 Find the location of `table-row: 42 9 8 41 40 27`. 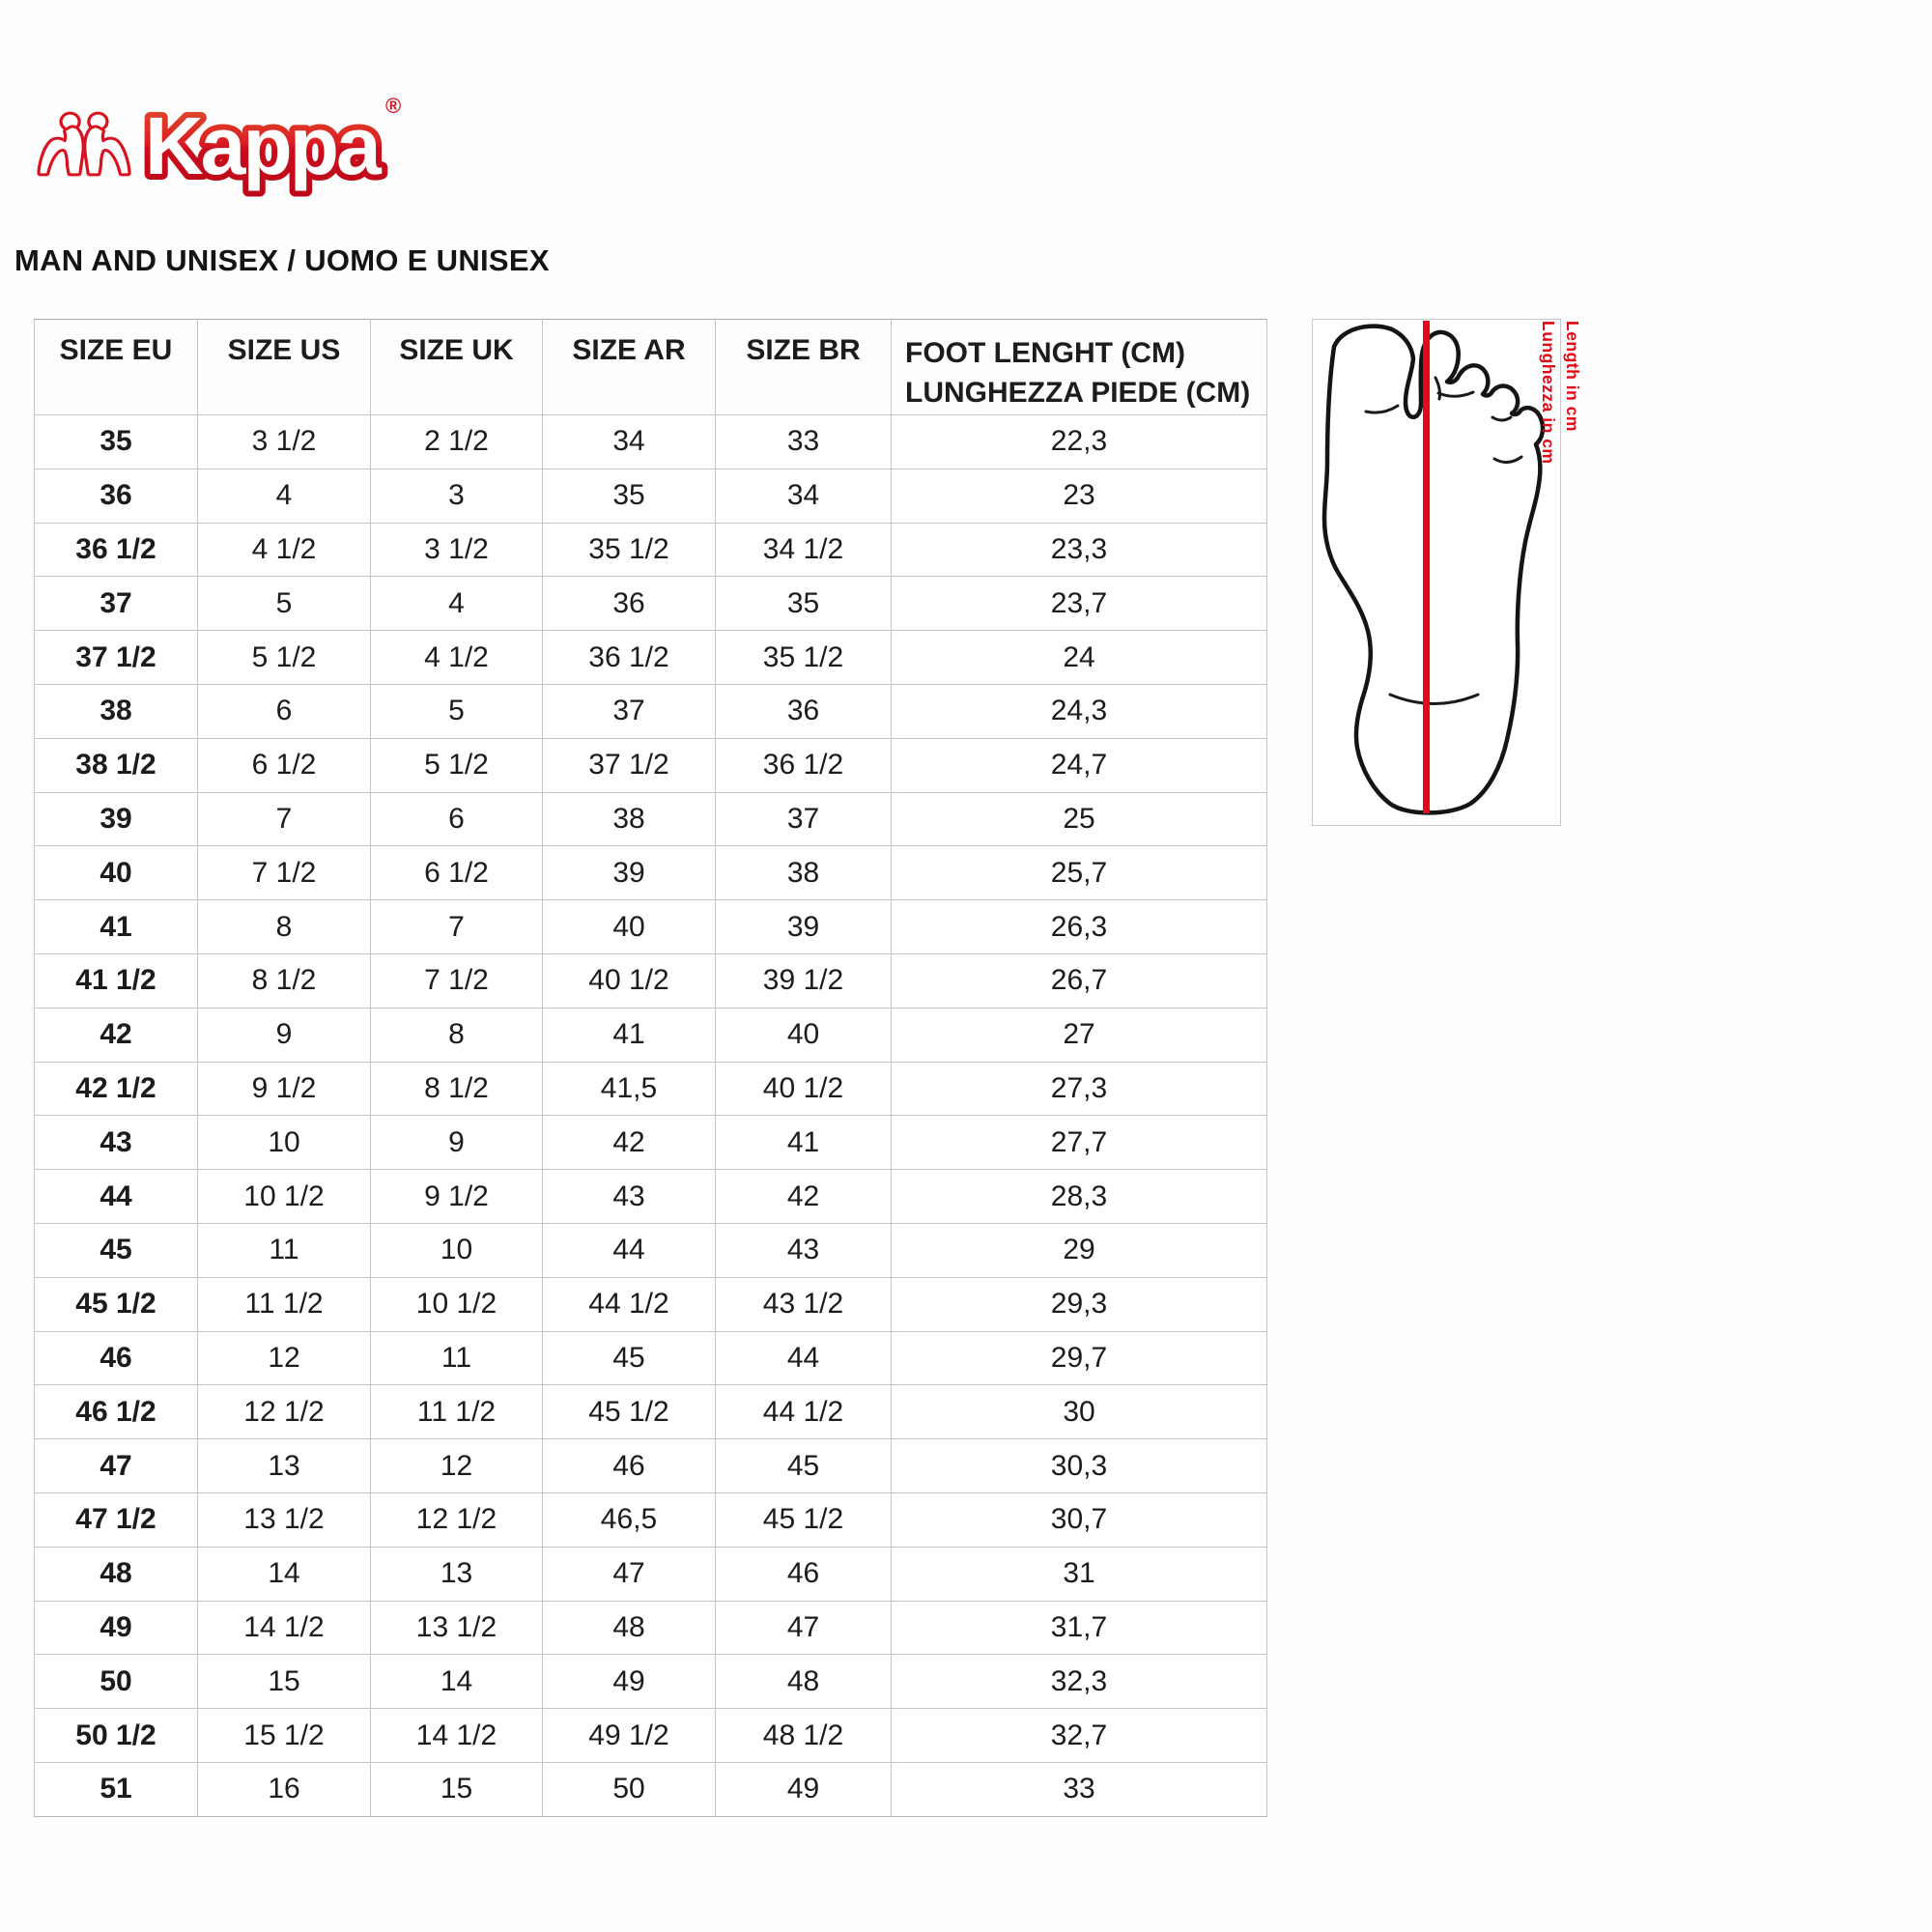

table-row: 42 9 8 41 40 27 is located at coordinates (650, 1035).